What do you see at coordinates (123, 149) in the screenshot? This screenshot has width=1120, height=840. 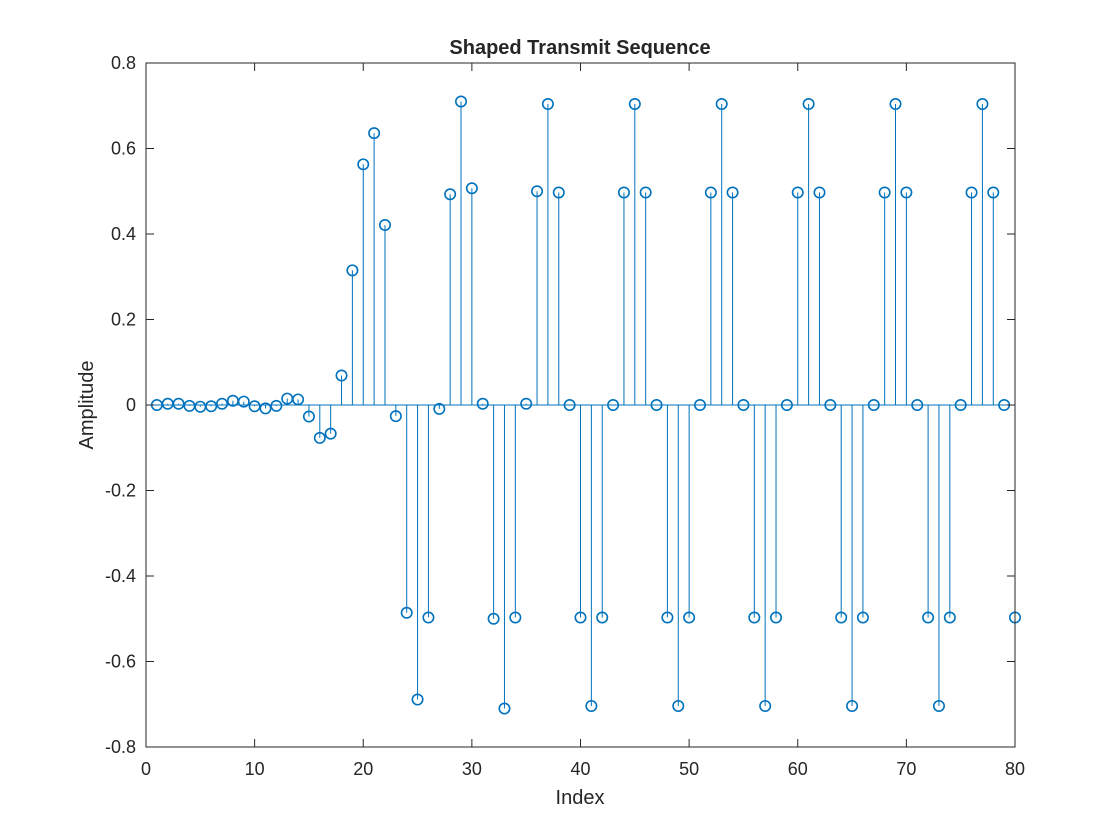 I see `y-tick-label: 0.6` at bounding box center [123, 149].